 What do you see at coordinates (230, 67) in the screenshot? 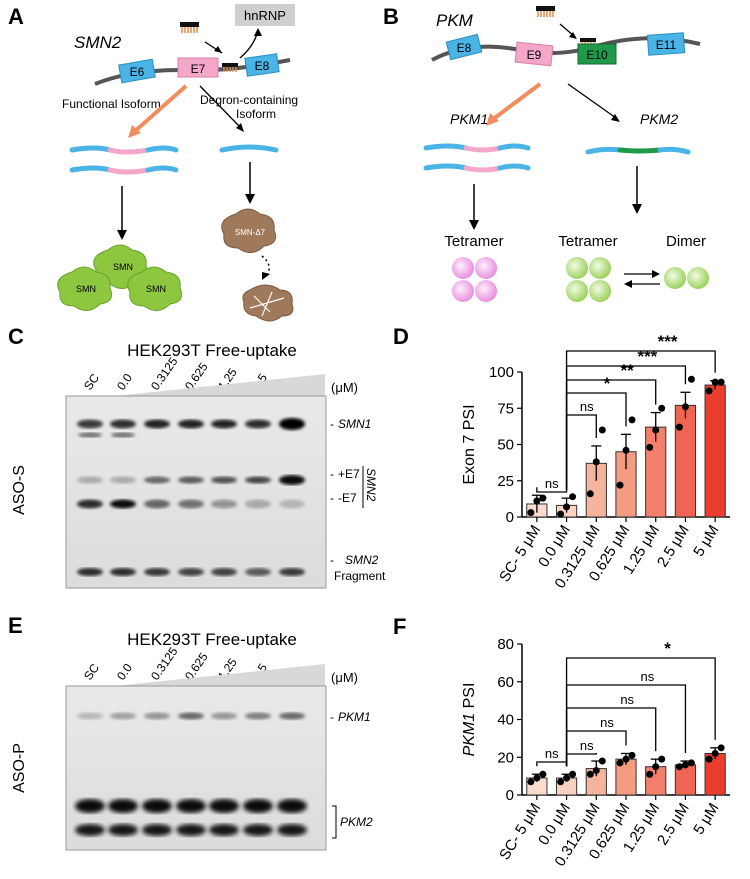
I see `aso-bound-icon` at bounding box center [230, 67].